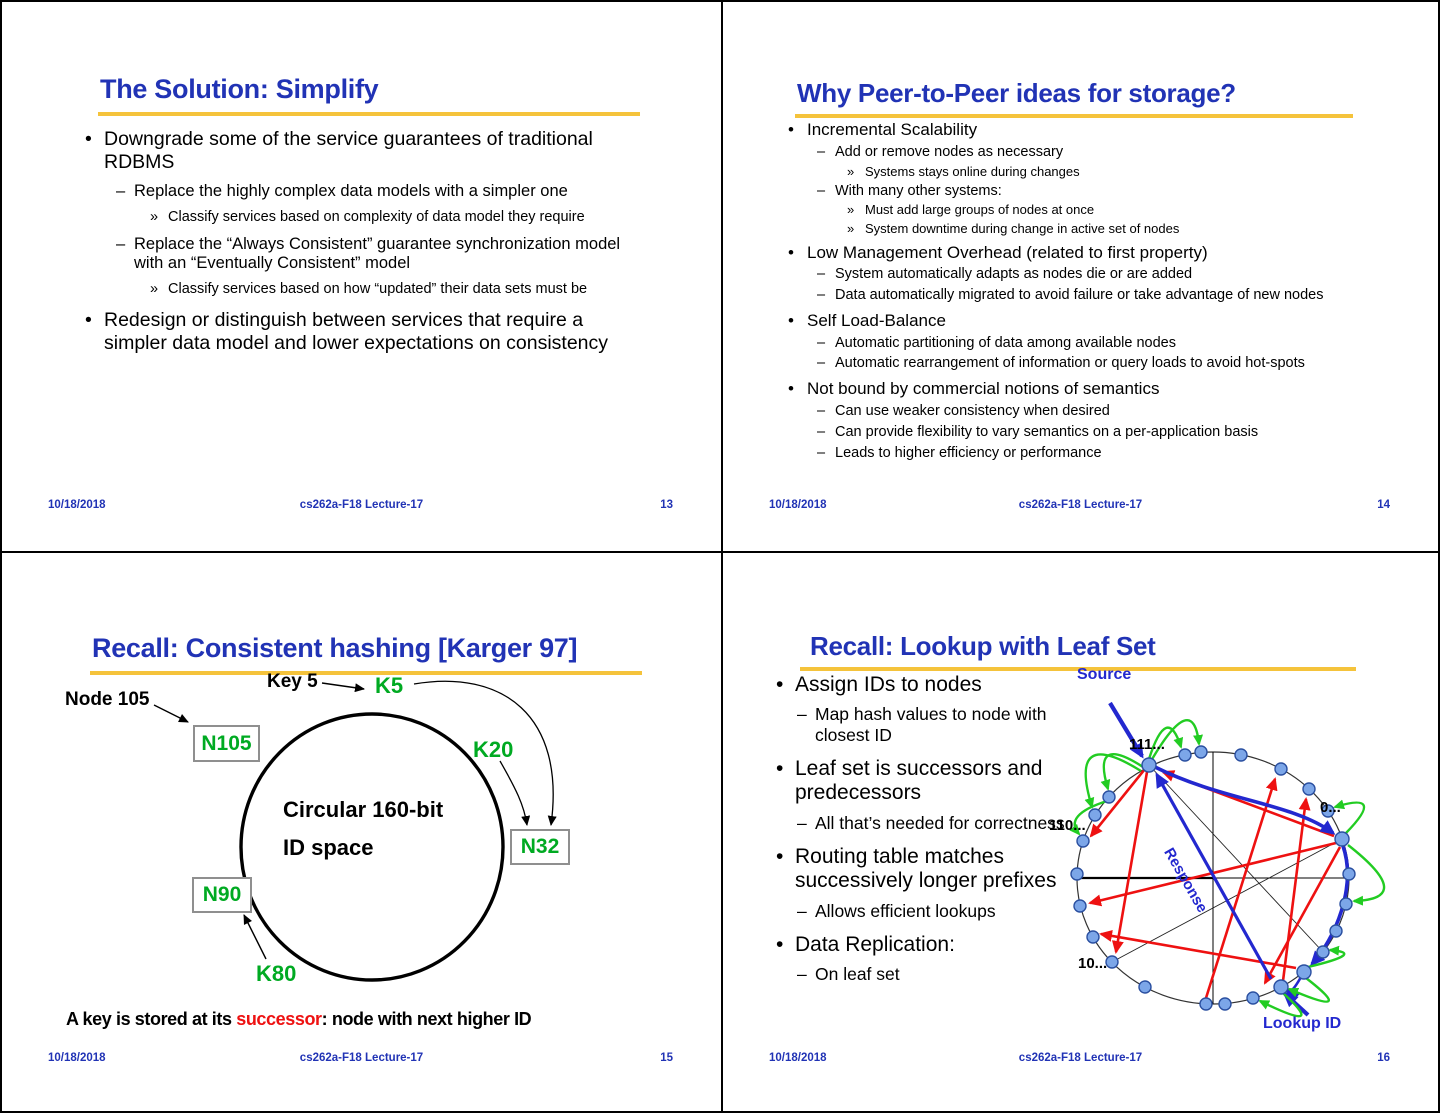  Describe the element at coordinates (171, 713) in the screenshot. I see `node105-pointer-arrow` at that location.